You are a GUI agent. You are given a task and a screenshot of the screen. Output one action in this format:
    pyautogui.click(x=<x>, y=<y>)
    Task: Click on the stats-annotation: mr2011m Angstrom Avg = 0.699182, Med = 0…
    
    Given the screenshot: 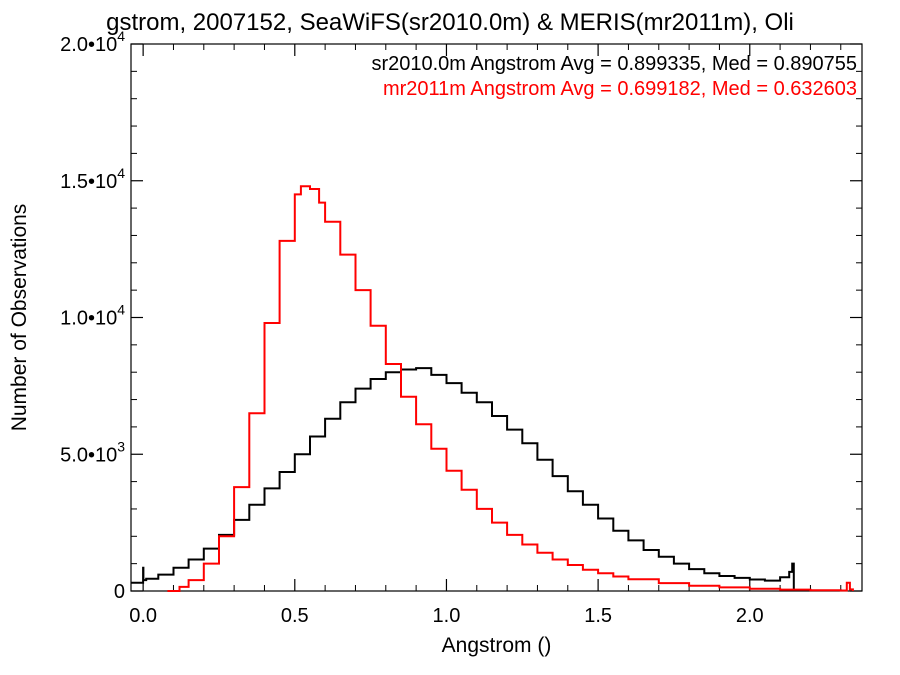 What is the action you would take?
    pyautogui.click(x=620, y=89)
    